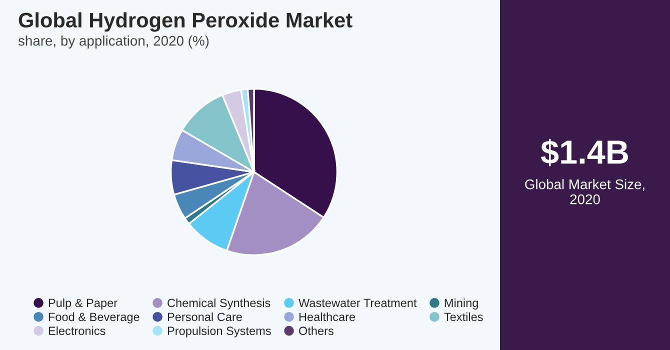 This screenshot has height=350, width=670. Describe the element at coordinates (584, 191) in the screenshot. I see `text: Global Market Size, 2020` at that location.